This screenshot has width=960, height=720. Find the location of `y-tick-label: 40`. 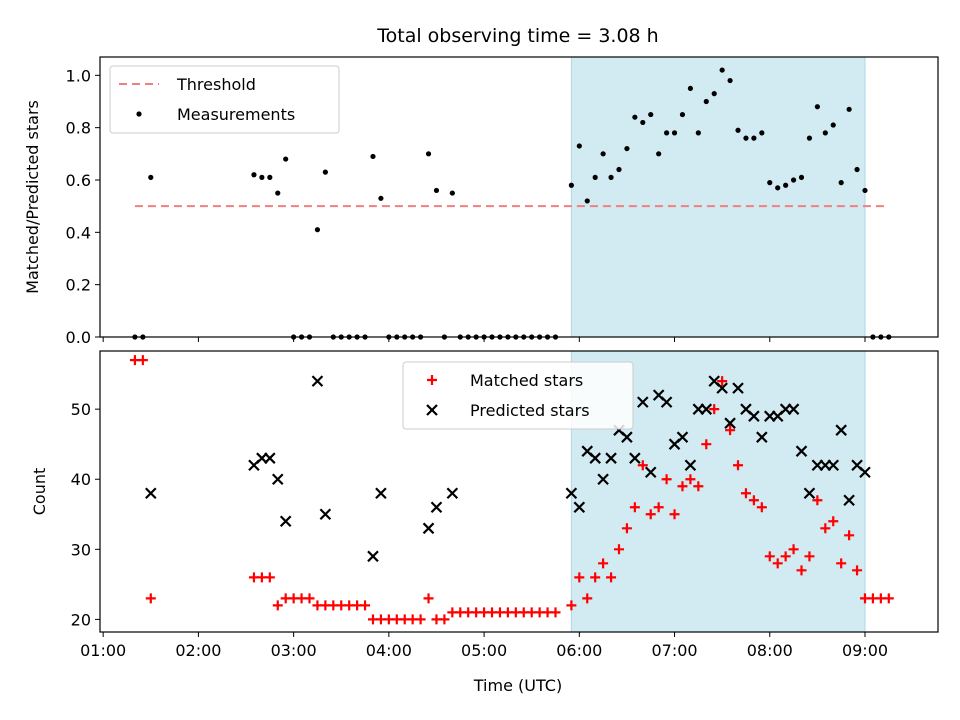

y-tick-label: 40 is located at coordinates (81, 479).